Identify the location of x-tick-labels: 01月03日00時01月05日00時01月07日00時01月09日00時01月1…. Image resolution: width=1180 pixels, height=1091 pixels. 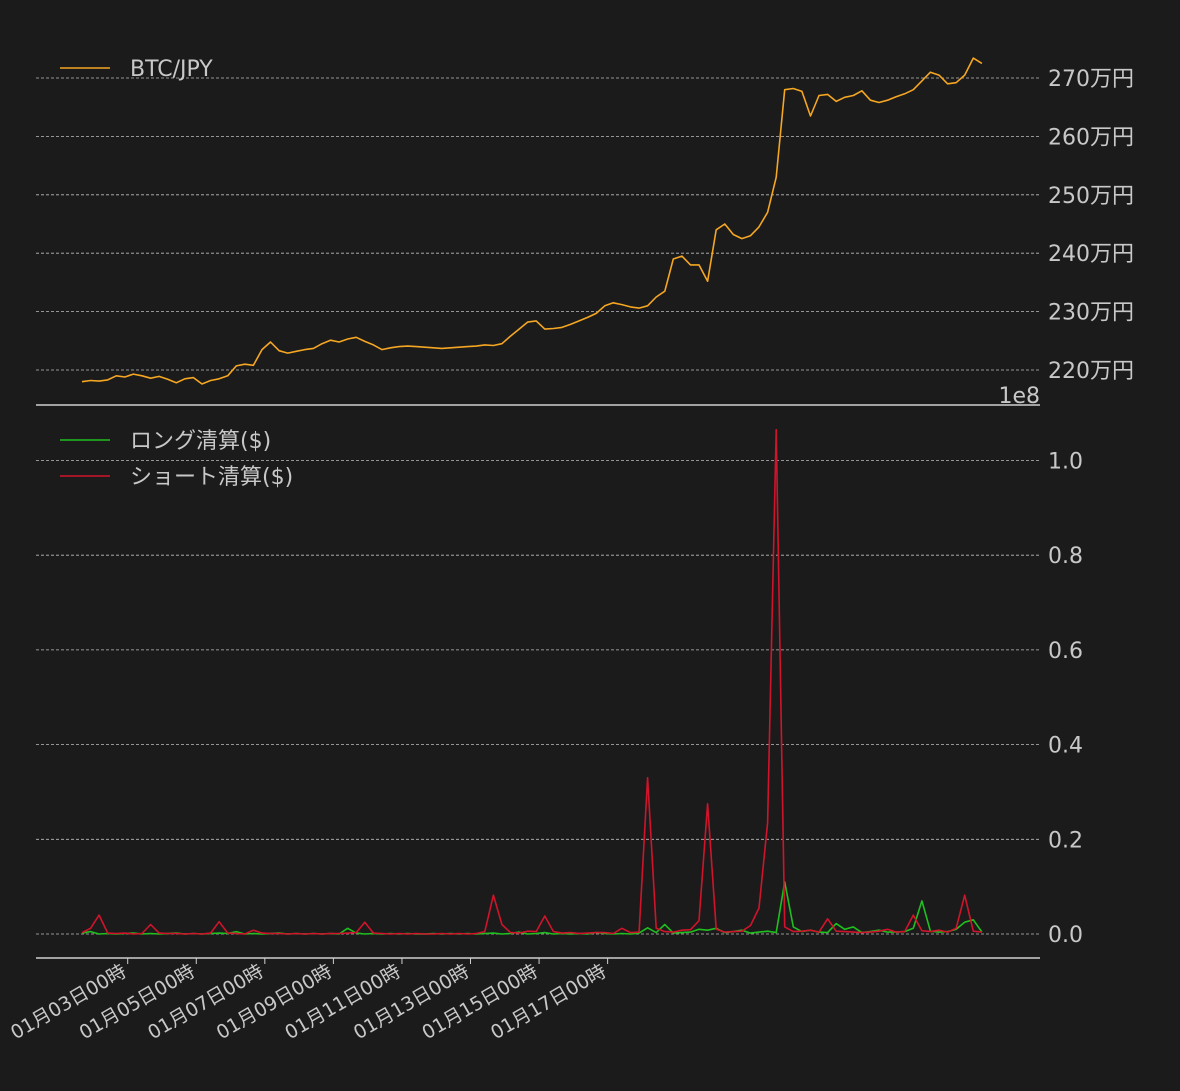
(308, 1001).